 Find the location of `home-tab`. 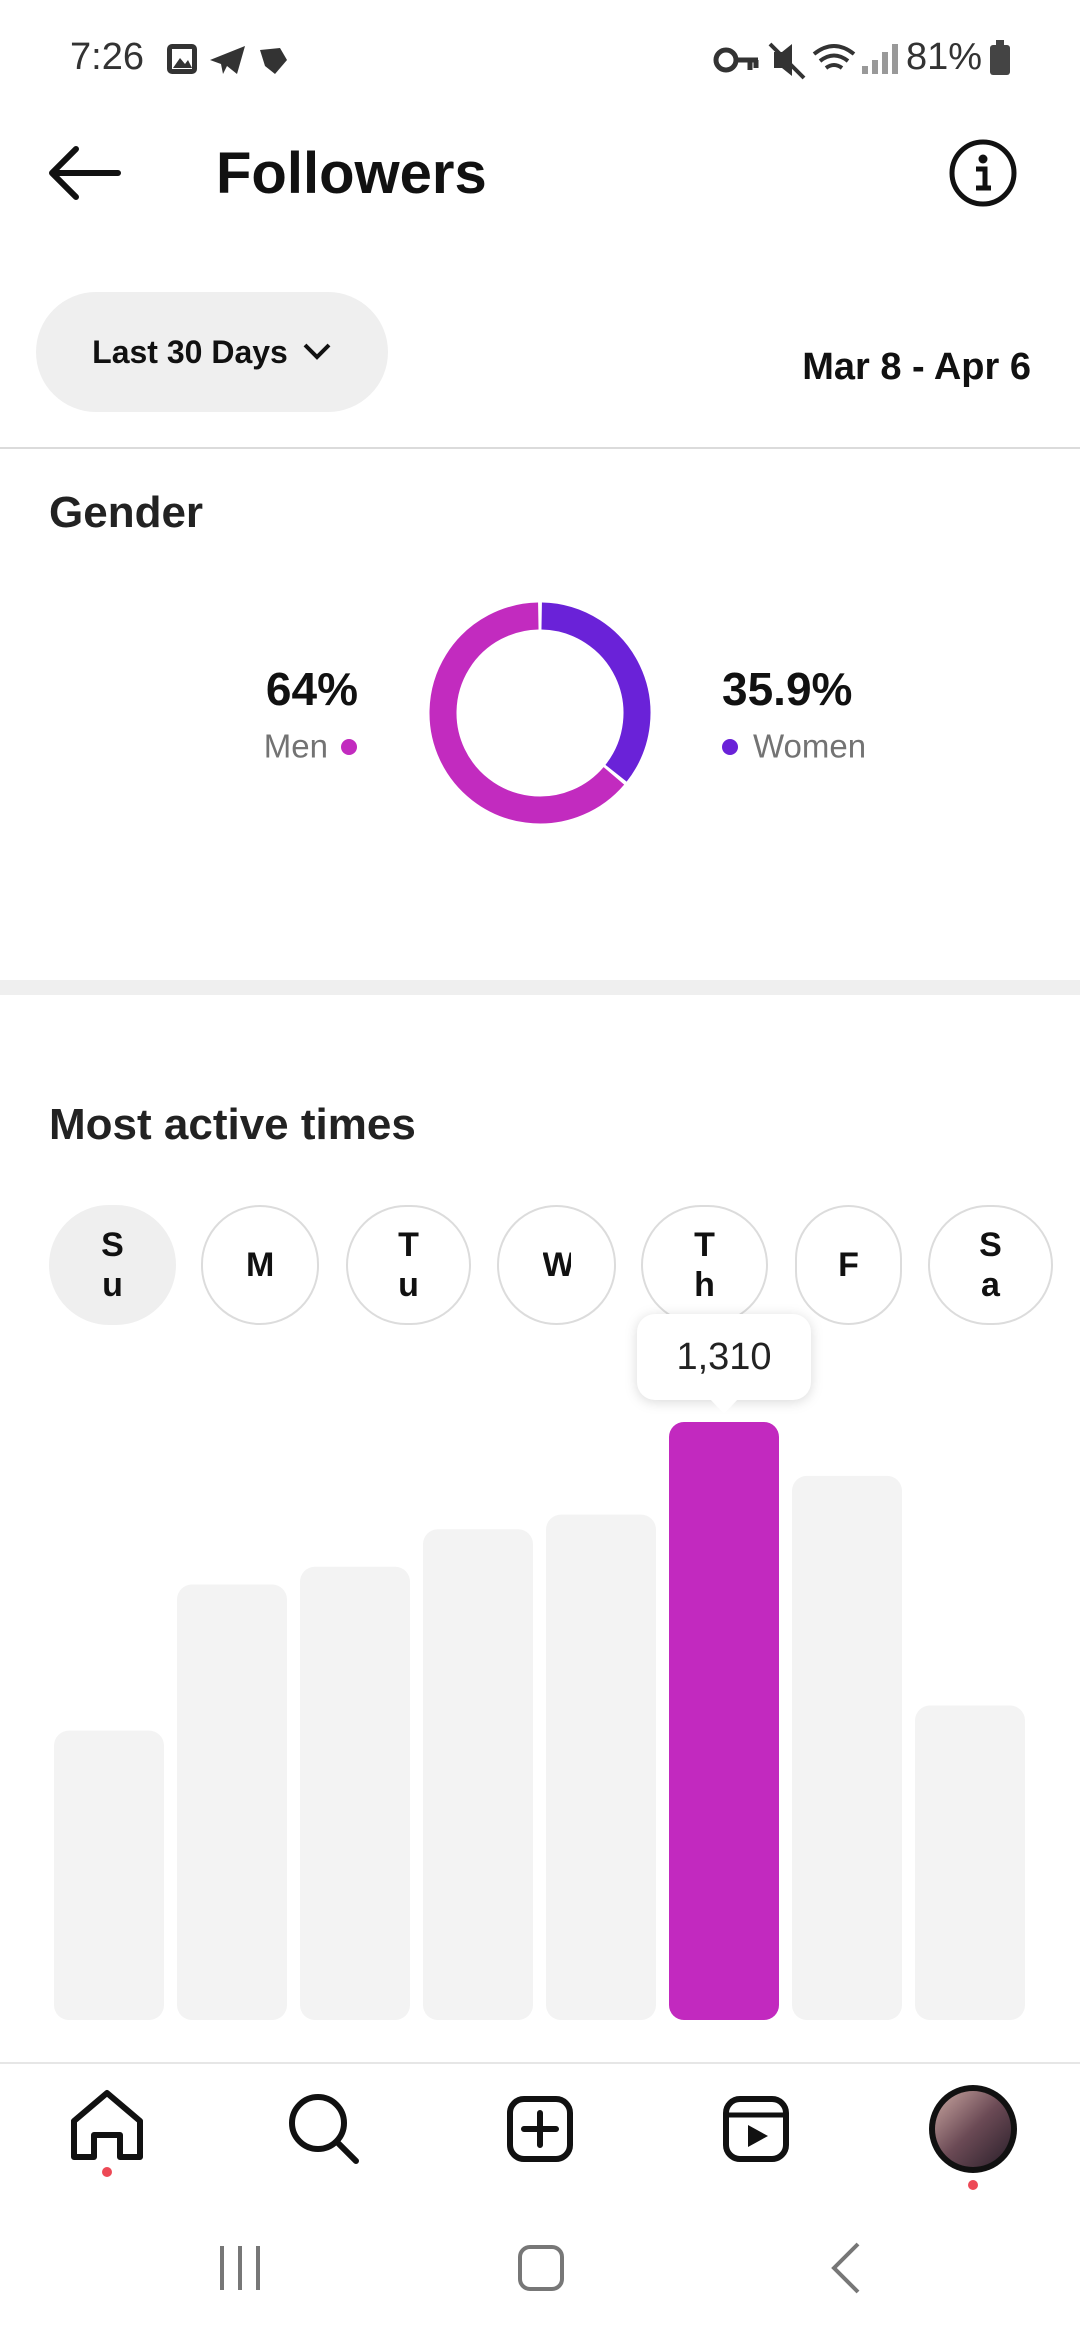

home-tab is located at coordinates (107, 2133).